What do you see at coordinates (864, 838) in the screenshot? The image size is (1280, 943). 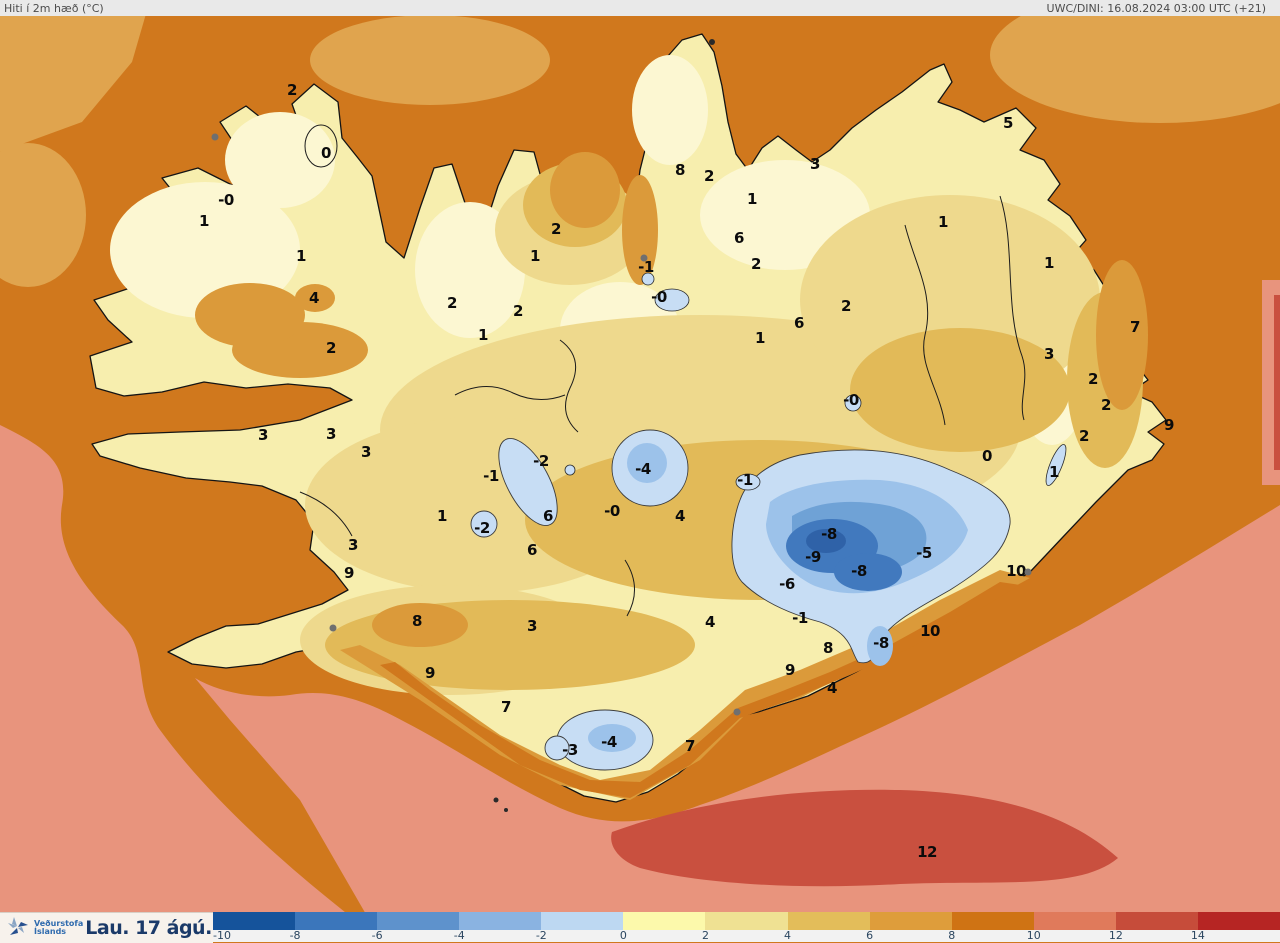 I see `sea-hot-region` at bounding box center [864, 838].